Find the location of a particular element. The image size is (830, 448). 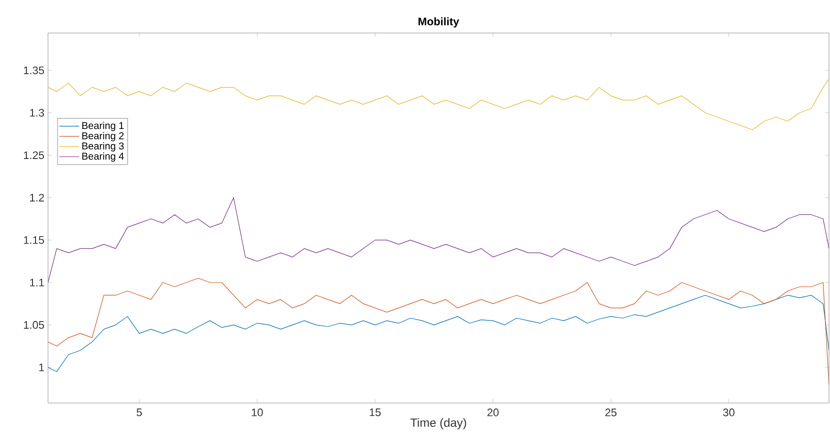

x-axis-title: Time (day) is located at coordinates (438, 424).